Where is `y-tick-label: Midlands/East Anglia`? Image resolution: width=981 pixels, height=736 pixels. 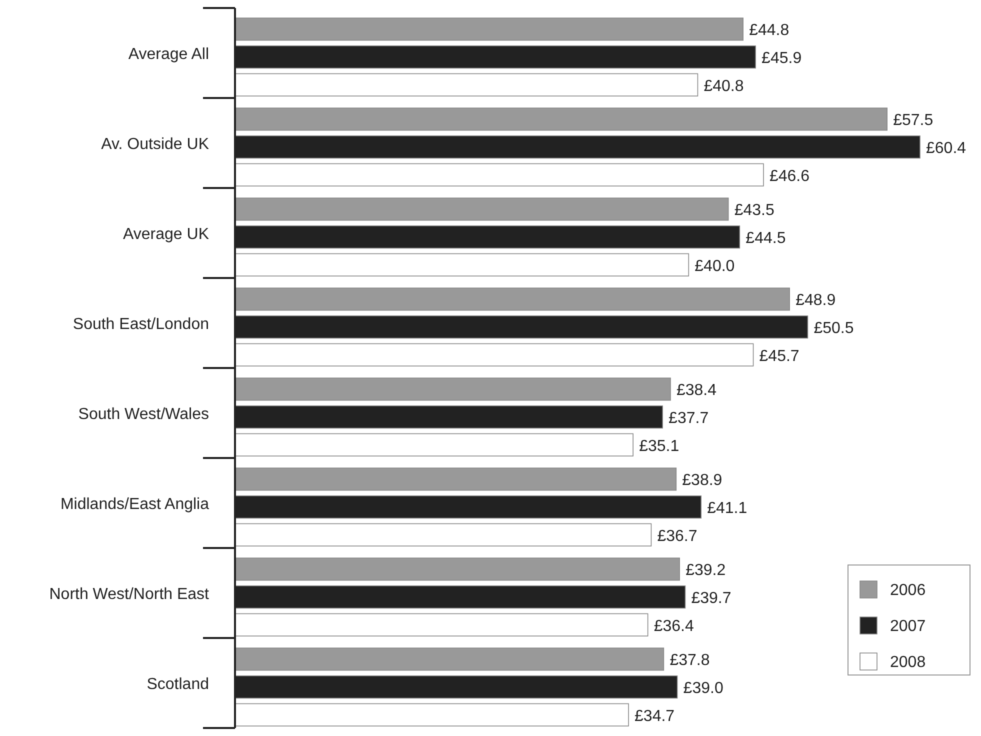 y-tick-label: Midlands/East Anglia is located at coordinates (135, 504).